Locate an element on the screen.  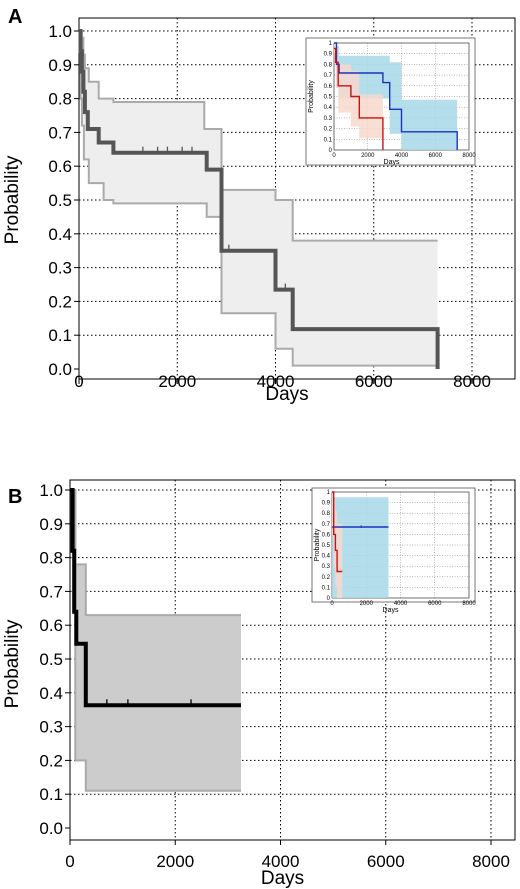
confidence-band is located at coordinates (155, 640).